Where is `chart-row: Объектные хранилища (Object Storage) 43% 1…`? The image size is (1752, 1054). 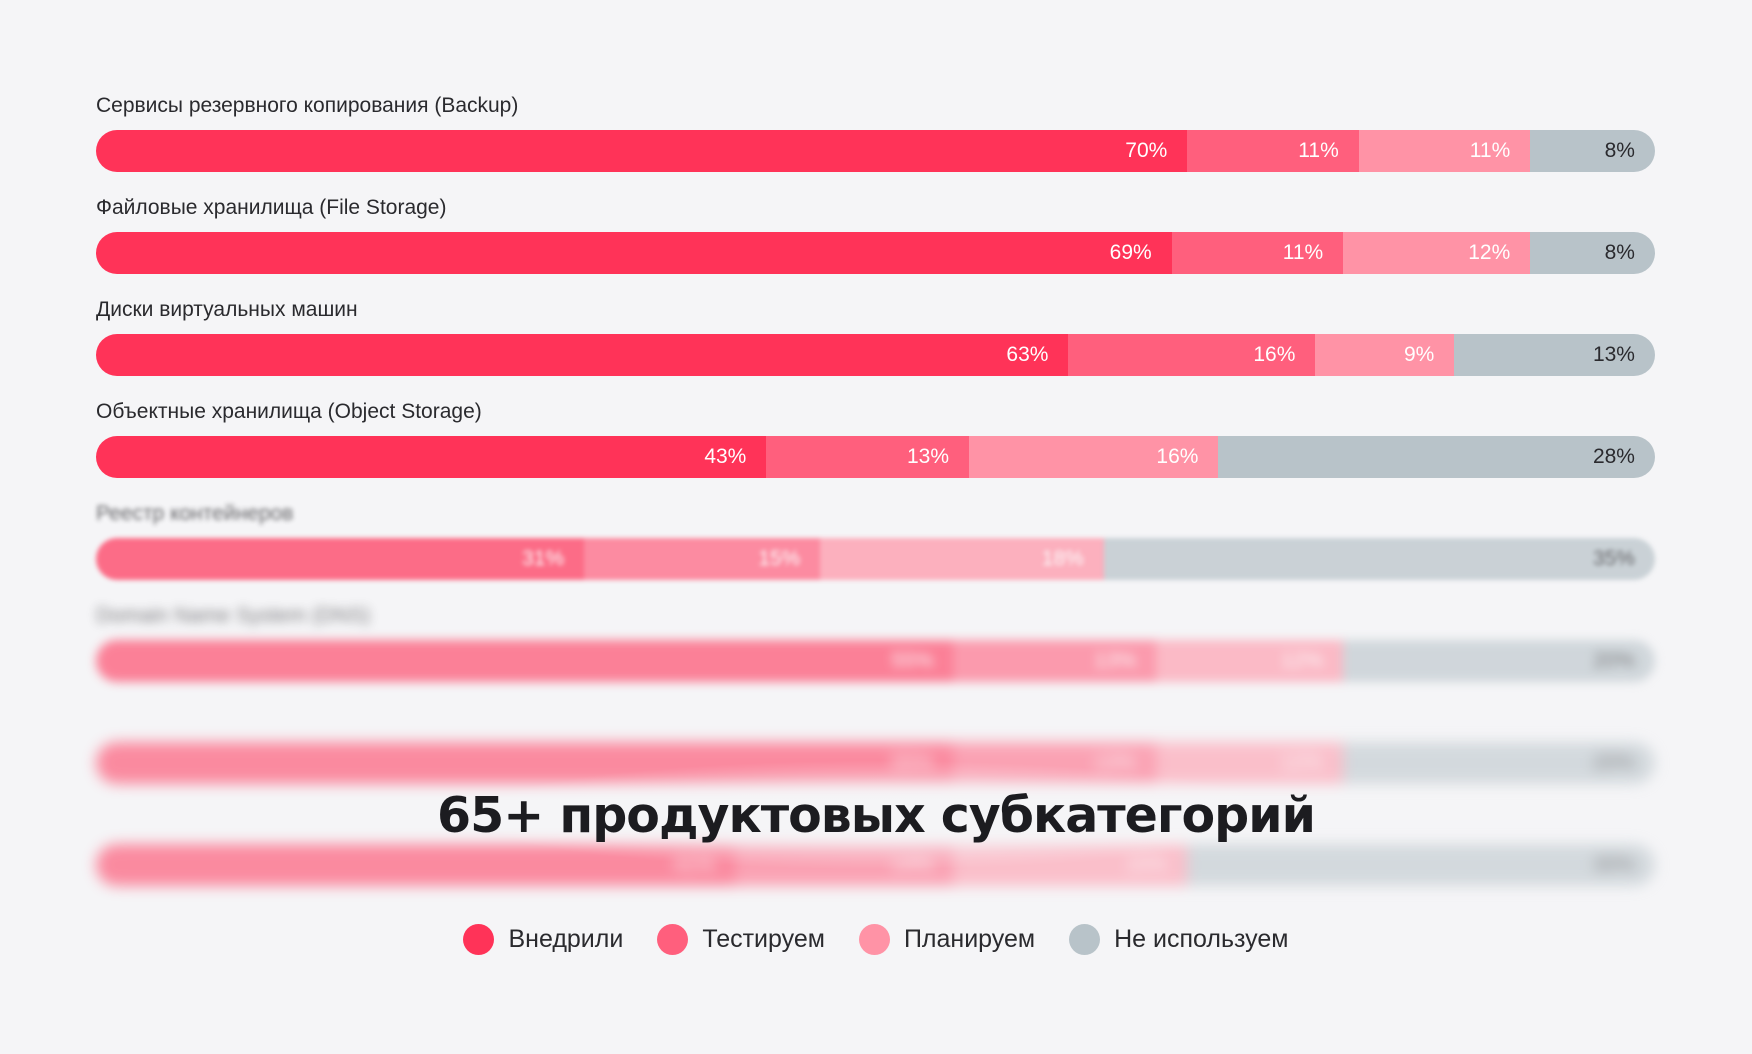
chart-row: Объектные хранилища (Object Storage) 43% 1… is located at coordinates (875, 438).